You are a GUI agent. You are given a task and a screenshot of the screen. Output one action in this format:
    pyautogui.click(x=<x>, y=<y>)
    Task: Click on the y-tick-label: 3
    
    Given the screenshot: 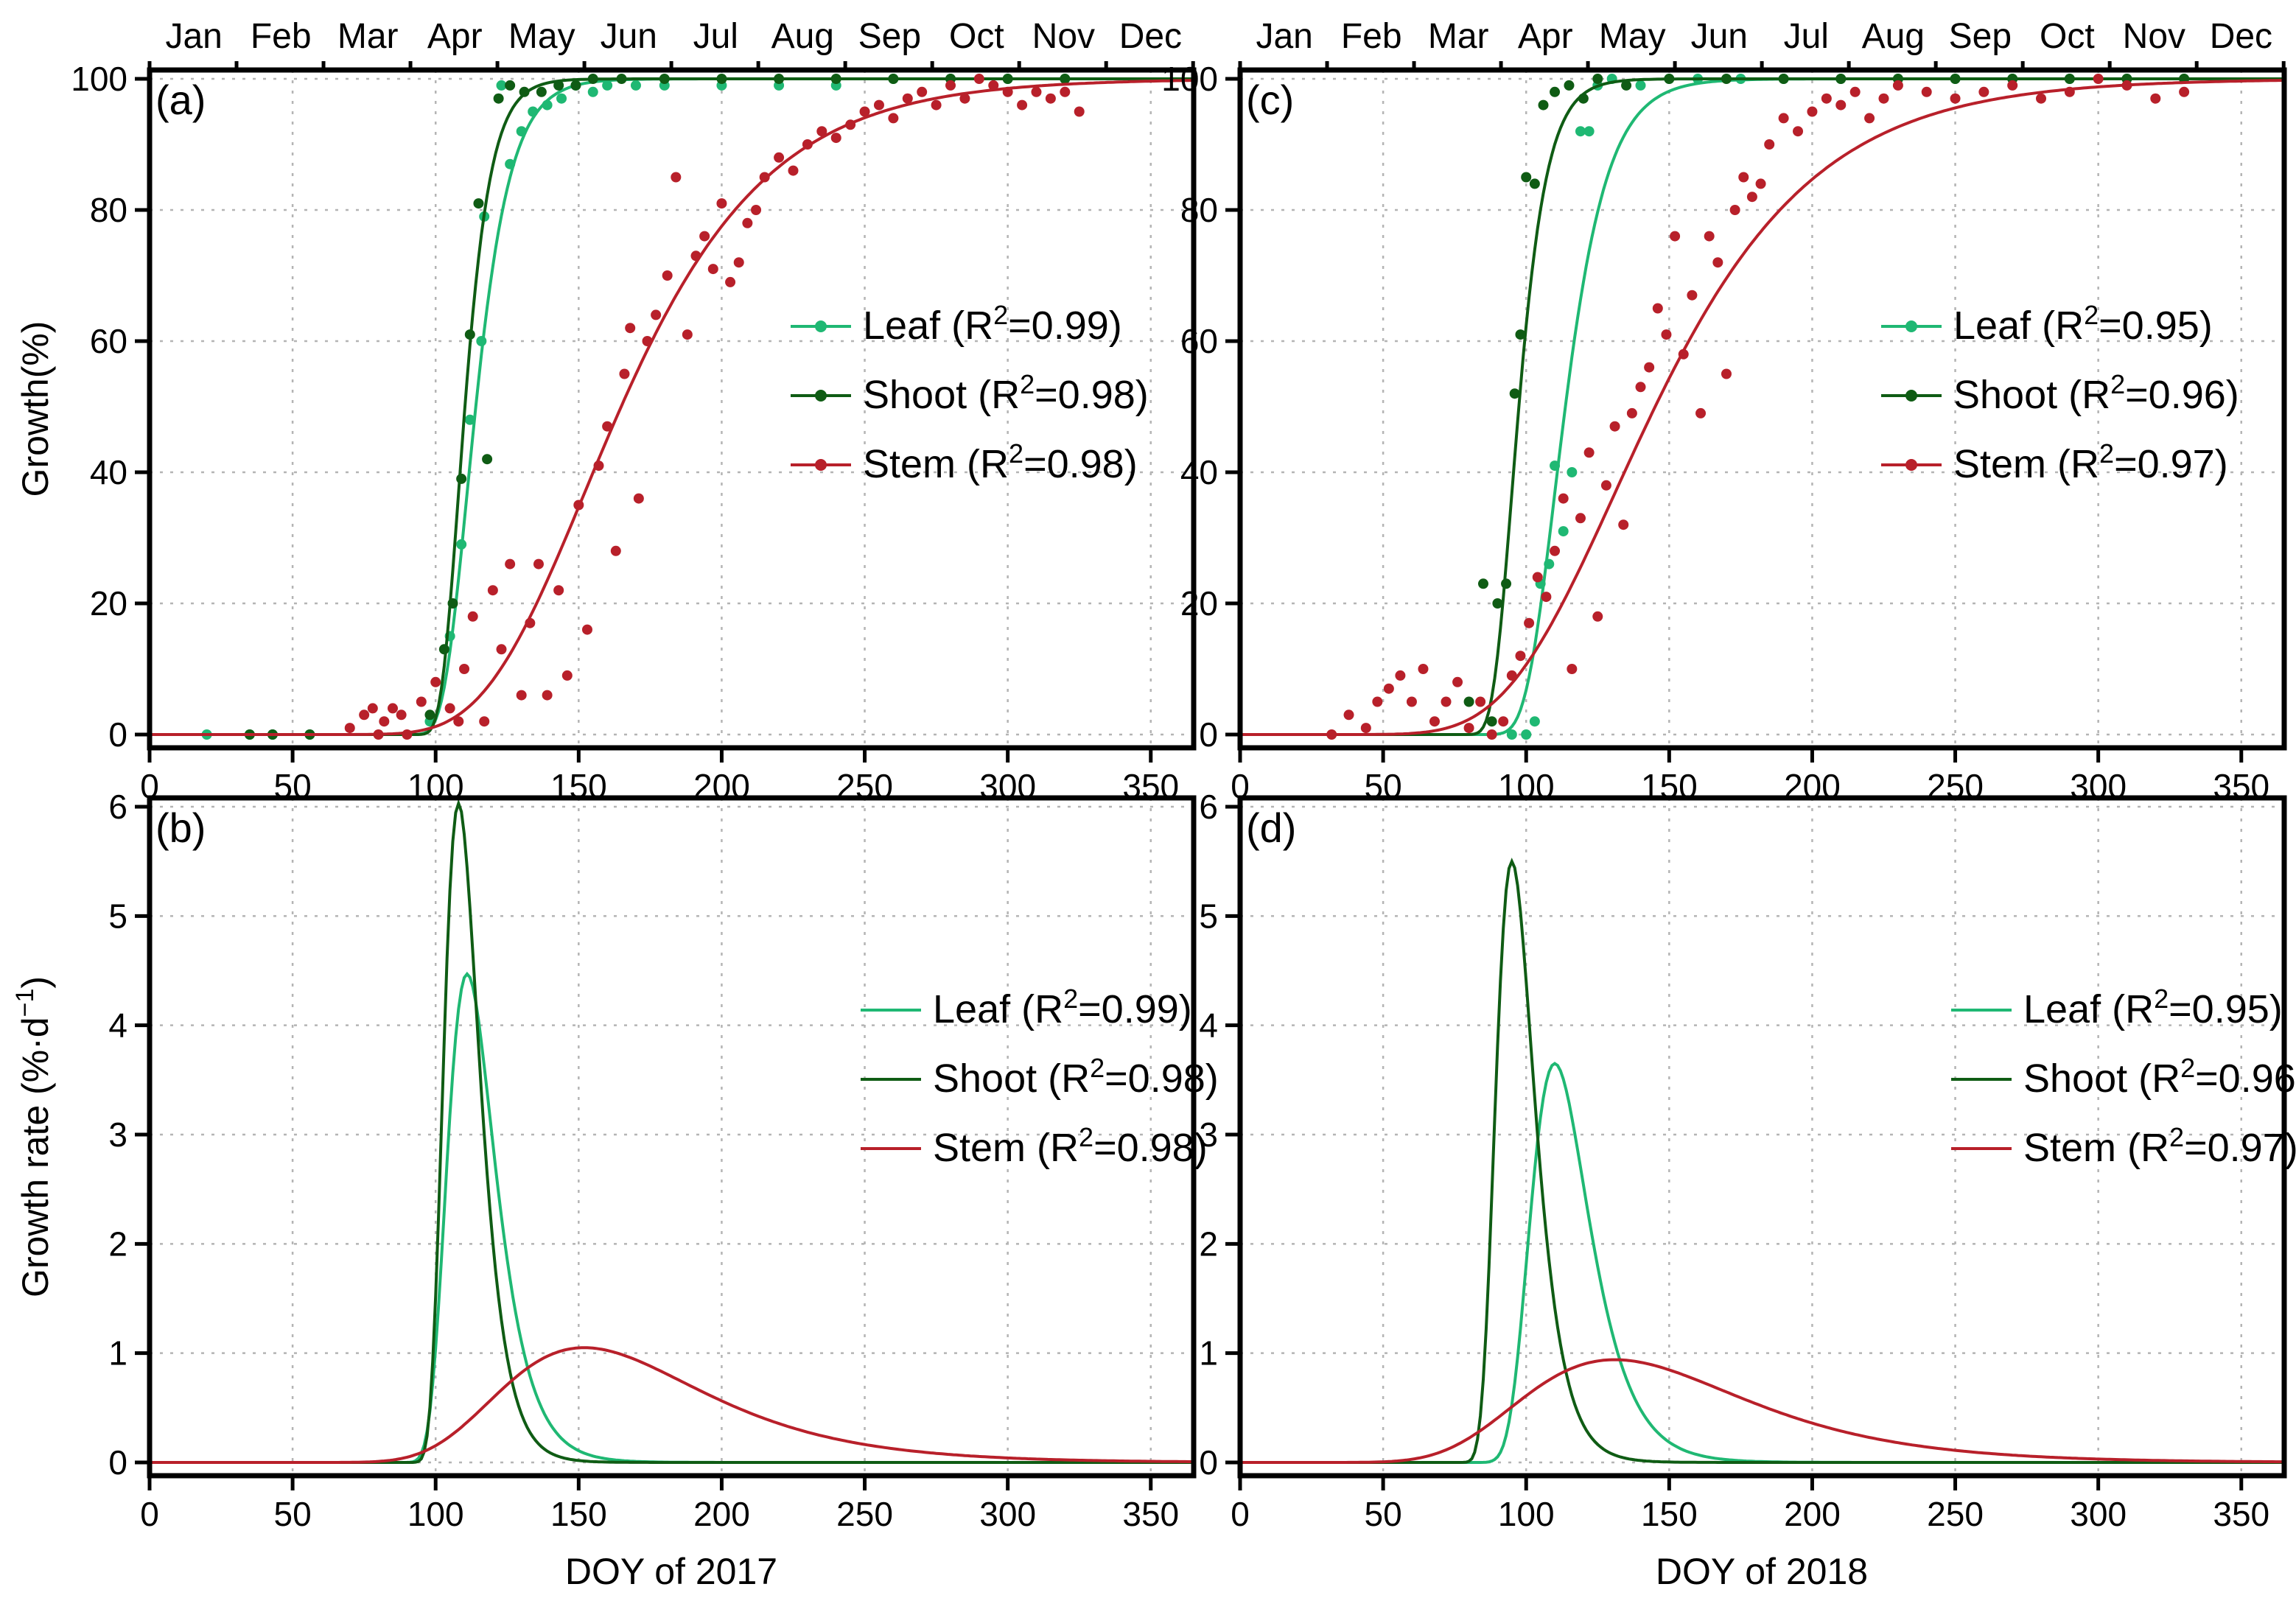 What is the action you would take?
    pyautogui.click(x=117, y=1134)
    